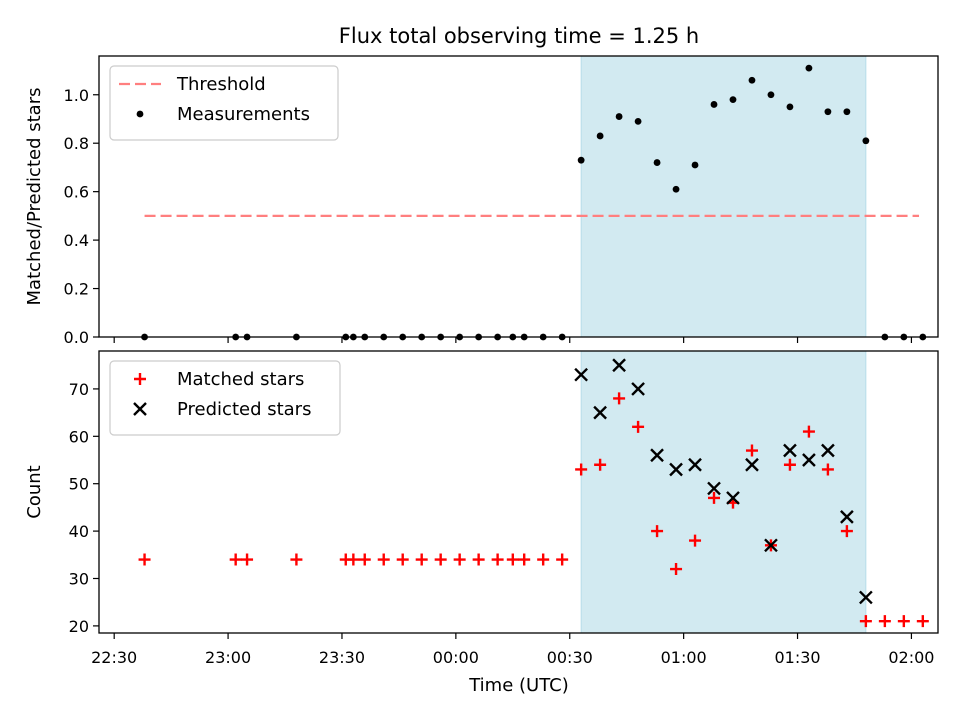  Describe the element at coordinates (570, 657) in the screenshot. I see `x-tick-label: 00:30` at that location.